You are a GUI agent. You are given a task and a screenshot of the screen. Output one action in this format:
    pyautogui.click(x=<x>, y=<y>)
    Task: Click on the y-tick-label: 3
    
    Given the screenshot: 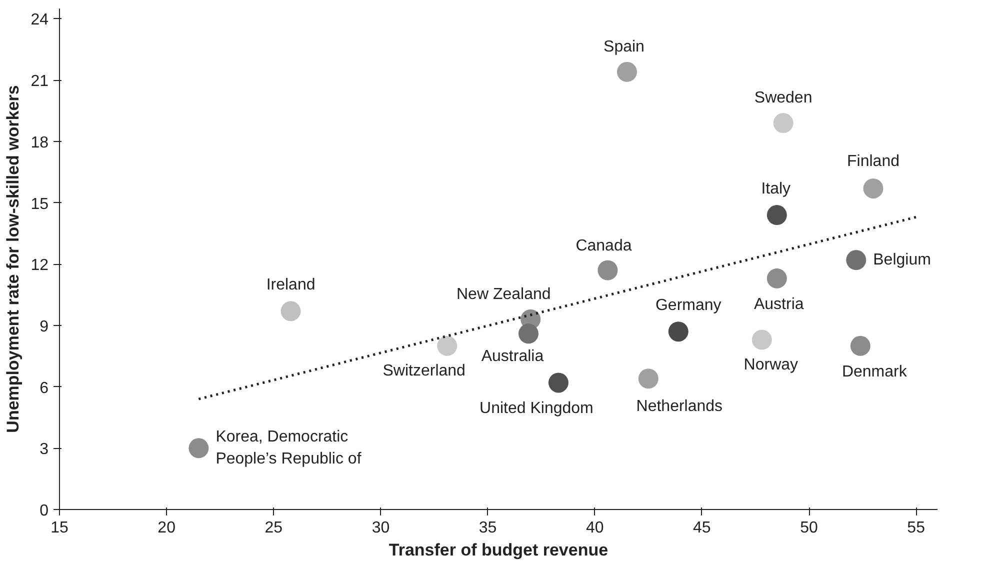 What is the action you would take?
    pyautogui.click(x=44, y=449)
    